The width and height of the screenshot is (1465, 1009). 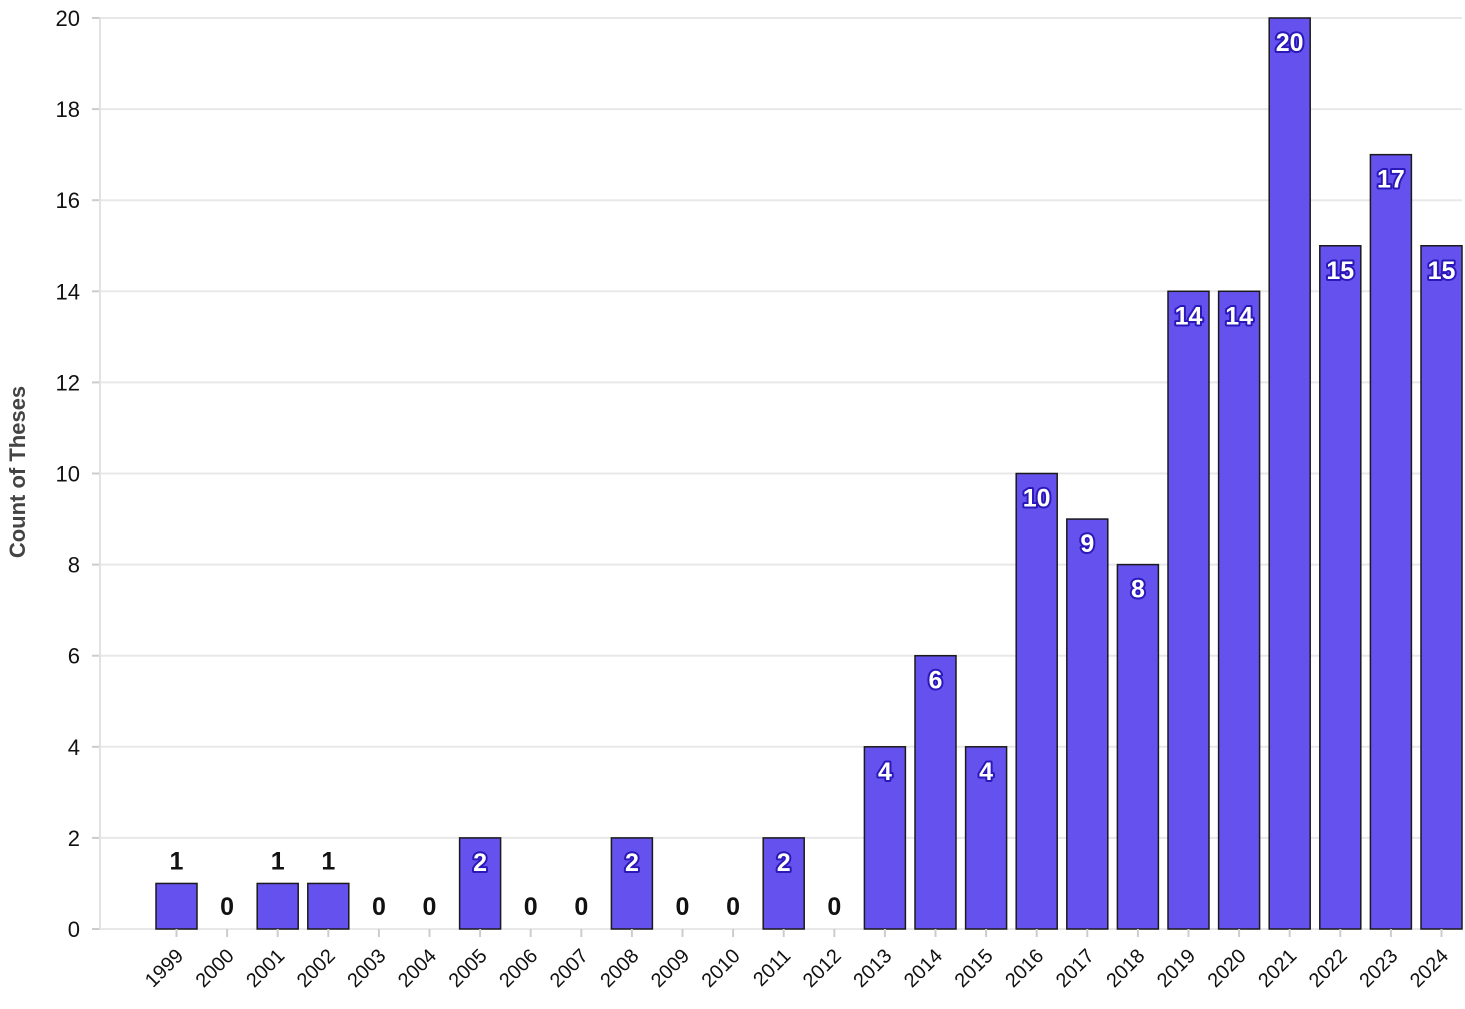 I want to click on data-label: 8, so click(x=1138, y=590).